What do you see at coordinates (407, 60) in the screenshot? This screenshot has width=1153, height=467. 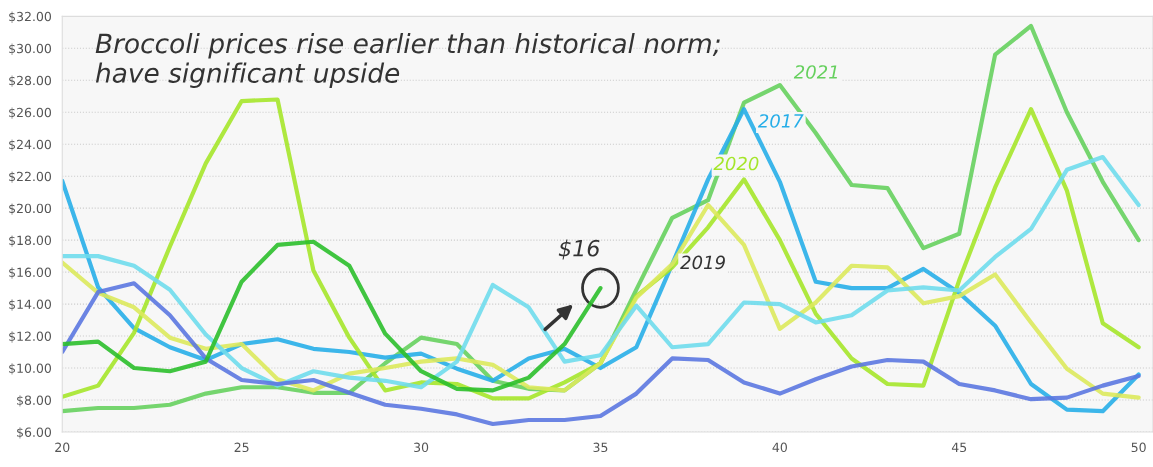 I see `text: Broccoli prices rise earlier than historical norm; have significant upside` at bounding box center [407, 60].